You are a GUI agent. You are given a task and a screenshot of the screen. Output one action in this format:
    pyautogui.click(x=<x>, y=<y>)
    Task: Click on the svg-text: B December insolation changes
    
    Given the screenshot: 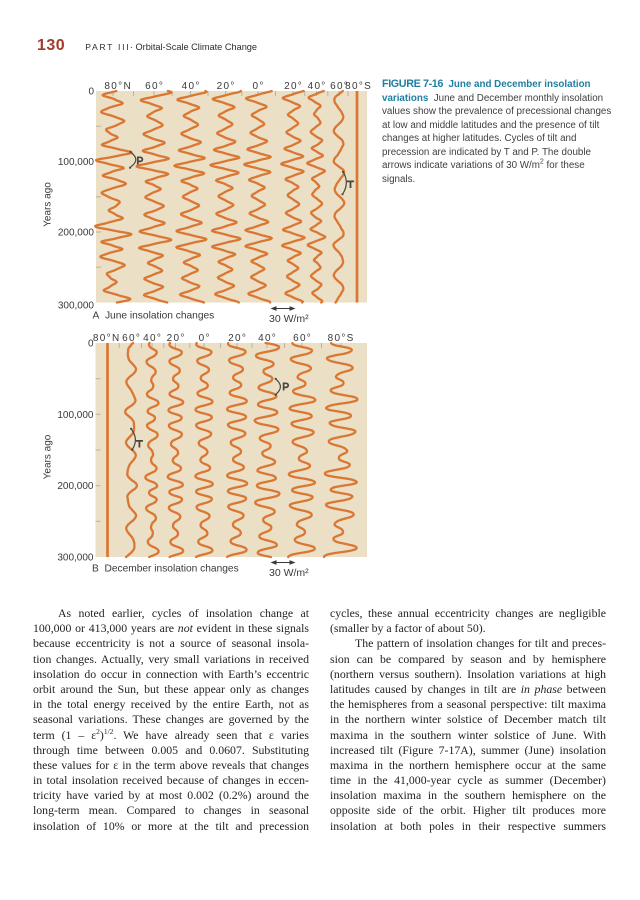 What is the action you would take?
    pyautogui.click(x=165, y=569)
    